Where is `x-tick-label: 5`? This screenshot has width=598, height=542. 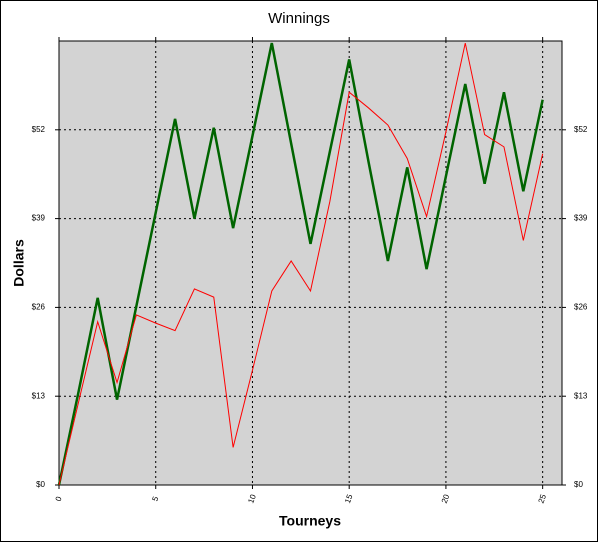
x-tick-label: 5 is located at coordinates (155, 499).